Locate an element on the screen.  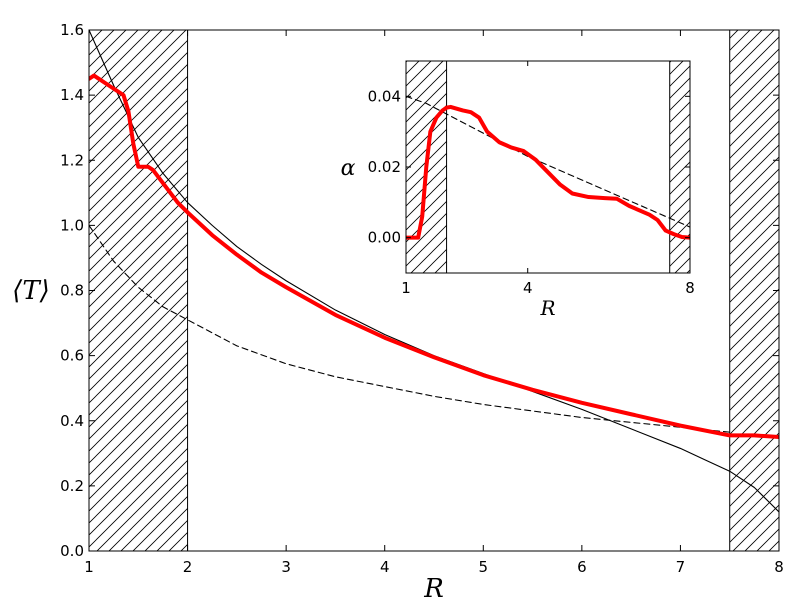
main-x-tick-label: 5 is located at coordinates (484, 567).